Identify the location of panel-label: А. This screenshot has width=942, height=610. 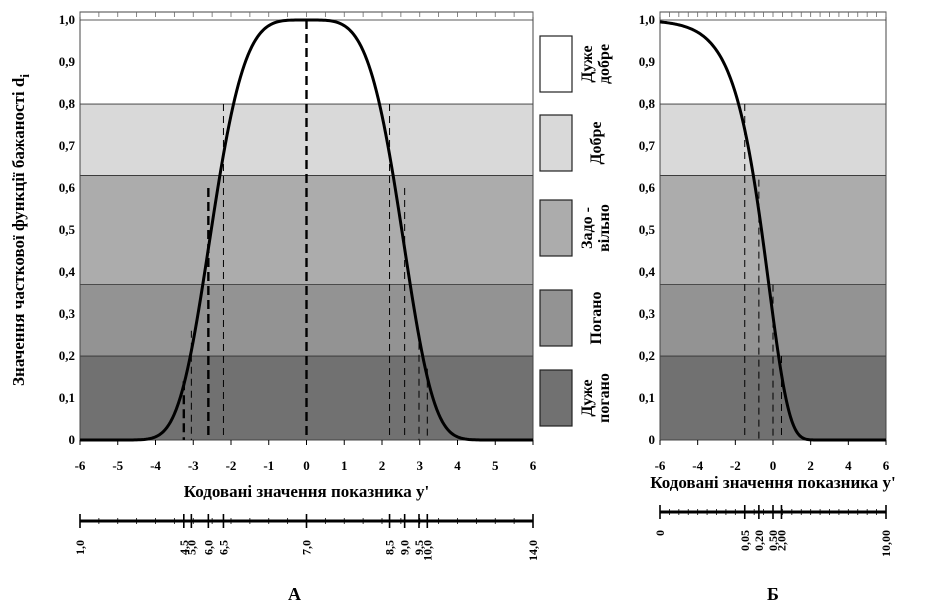
(294, 594).